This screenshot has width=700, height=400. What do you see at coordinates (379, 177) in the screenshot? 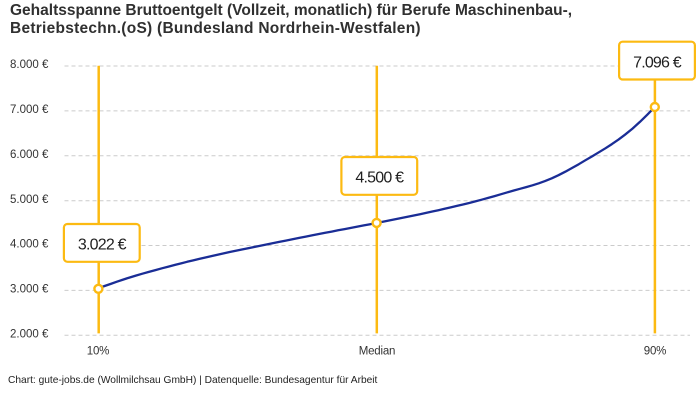
I see `svg-text: 4.500 €` at bounding box center [379, 177].